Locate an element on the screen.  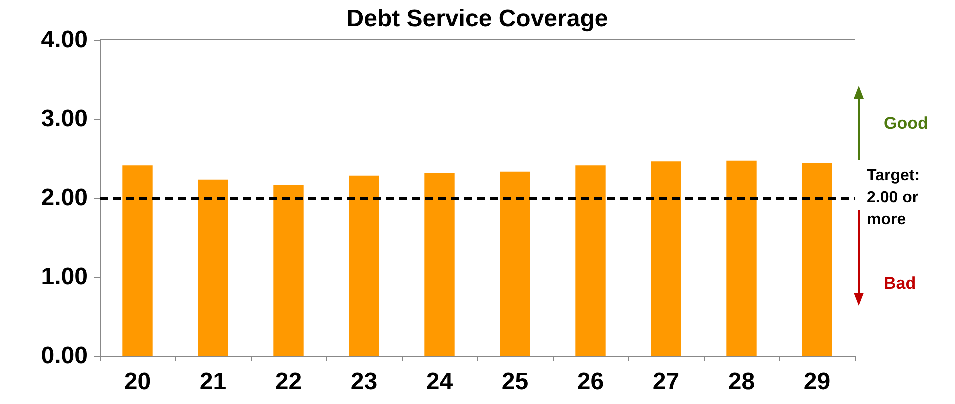
y-tick-label: 0.00 is located at coordinates (64, 356).